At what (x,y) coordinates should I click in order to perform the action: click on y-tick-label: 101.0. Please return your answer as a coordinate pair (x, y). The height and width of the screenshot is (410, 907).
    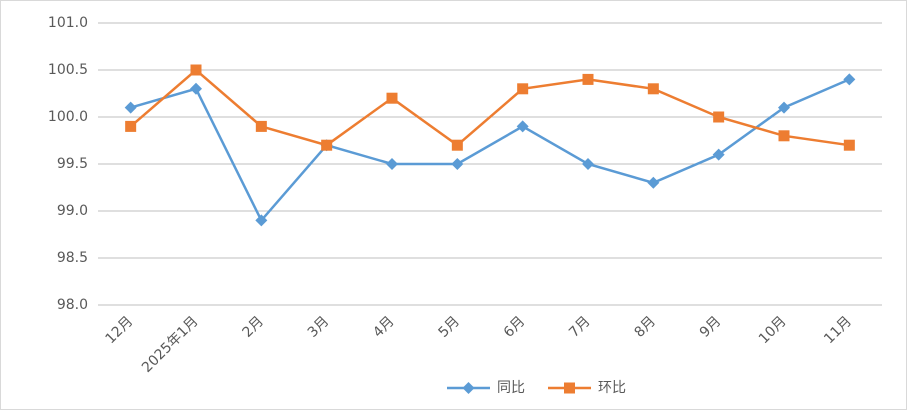
    Looking at the image, I should click on (68, 23).